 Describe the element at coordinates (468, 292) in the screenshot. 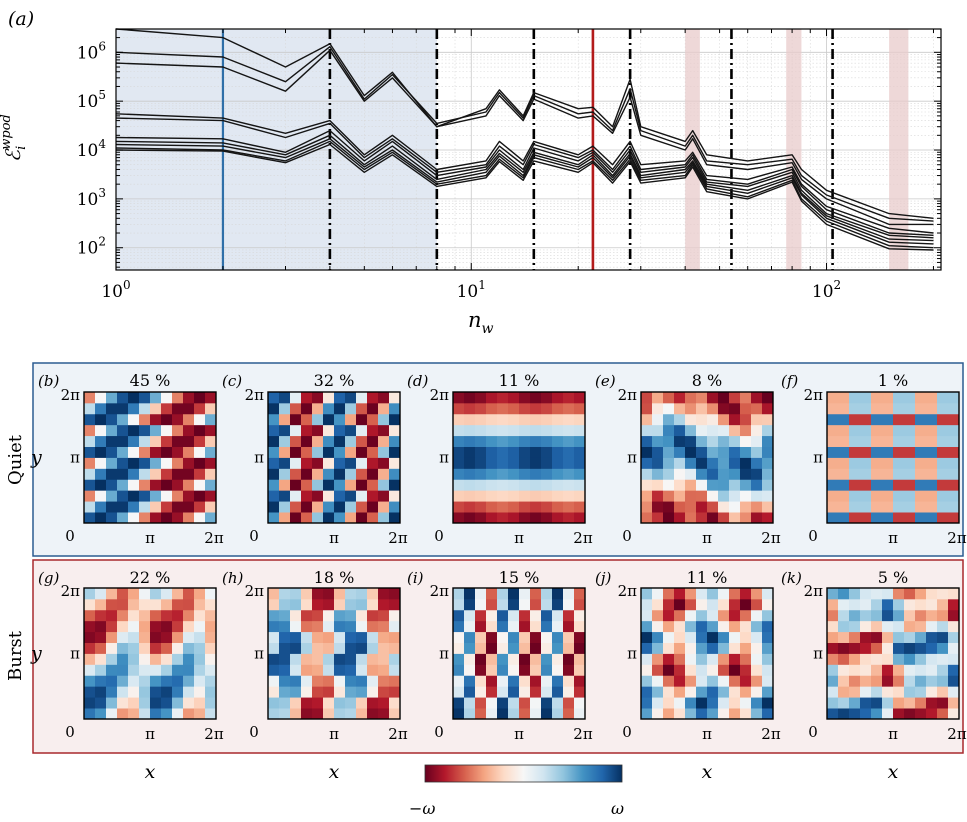

I see `x-tick-label-base: 10` at that location.